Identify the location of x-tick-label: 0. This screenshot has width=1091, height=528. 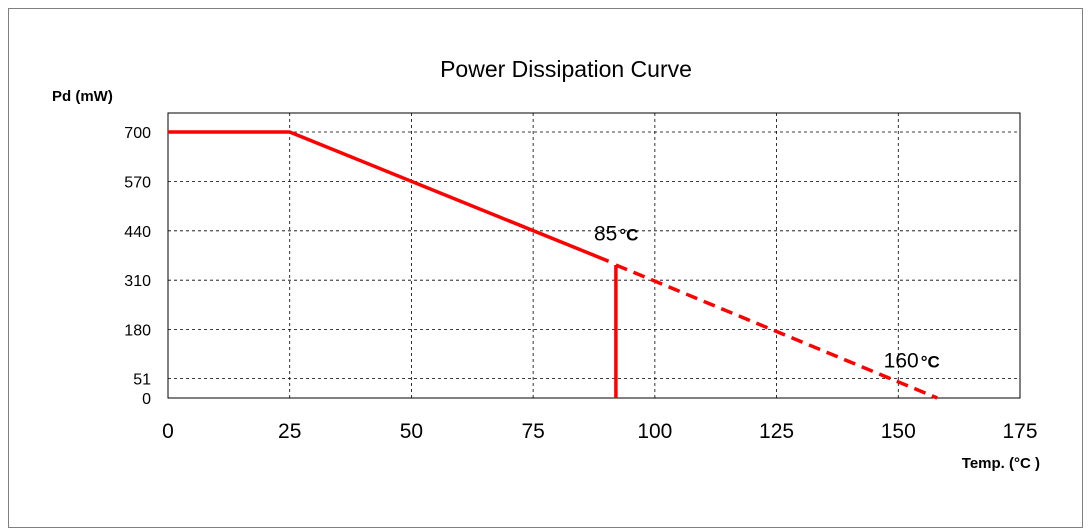
(168, 431).